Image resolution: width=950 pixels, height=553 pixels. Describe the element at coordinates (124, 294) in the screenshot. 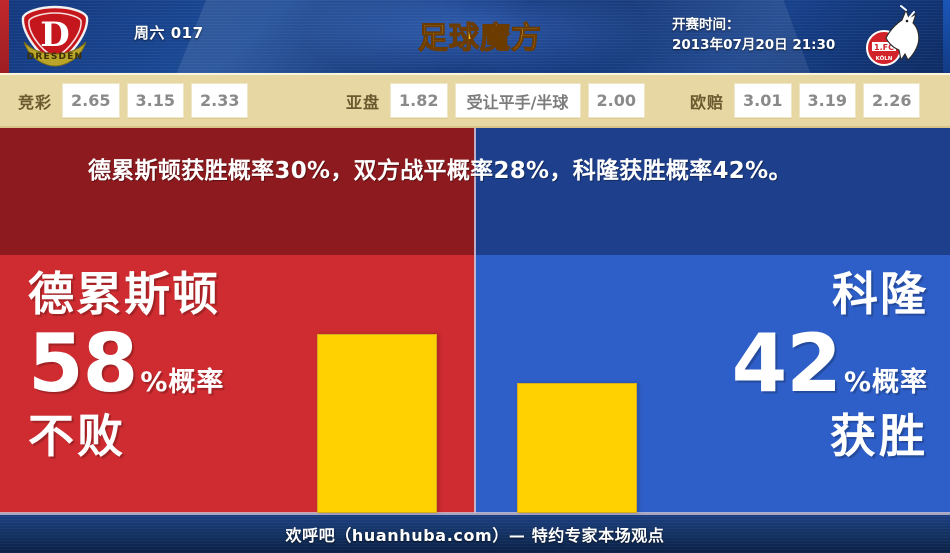

I see `home-team-name: 德累斯顿` at that location.